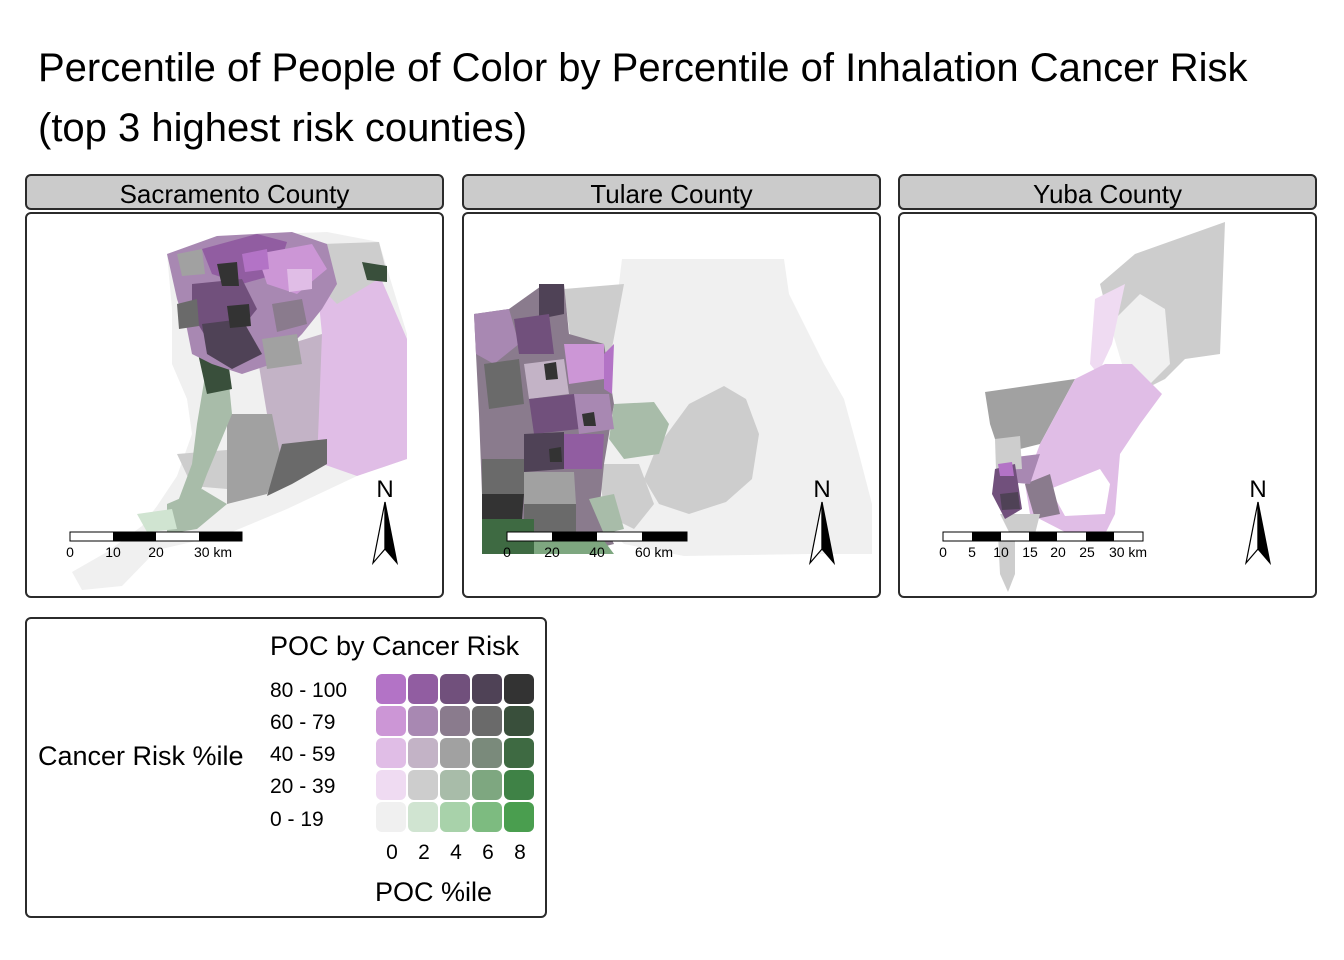 This screenshot has height=960, width=1344. Describe the element at coordinates (1107, 192) in the screenshot. I see `panel-strip-yuba: Yuba County` at that location.